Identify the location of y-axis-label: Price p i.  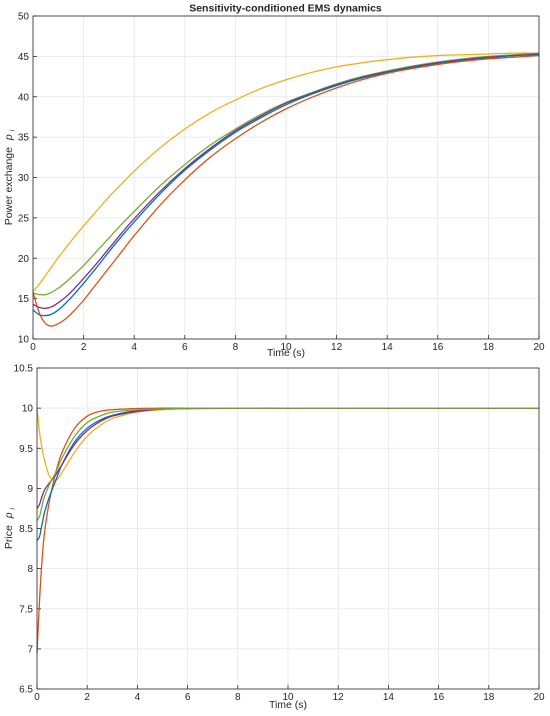
(10, 528).